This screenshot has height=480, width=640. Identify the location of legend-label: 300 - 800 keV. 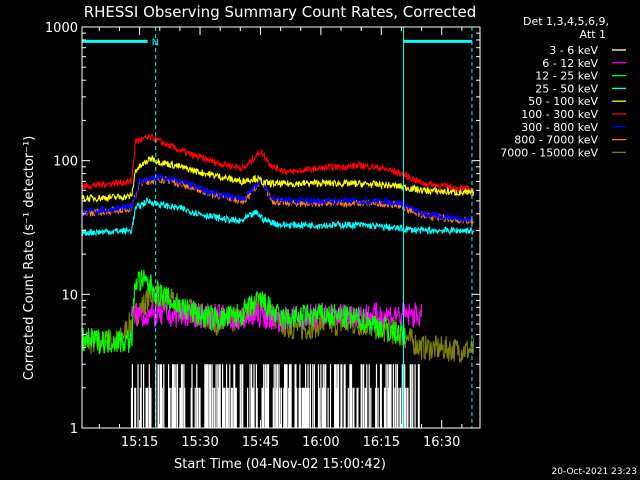
(559, 127).